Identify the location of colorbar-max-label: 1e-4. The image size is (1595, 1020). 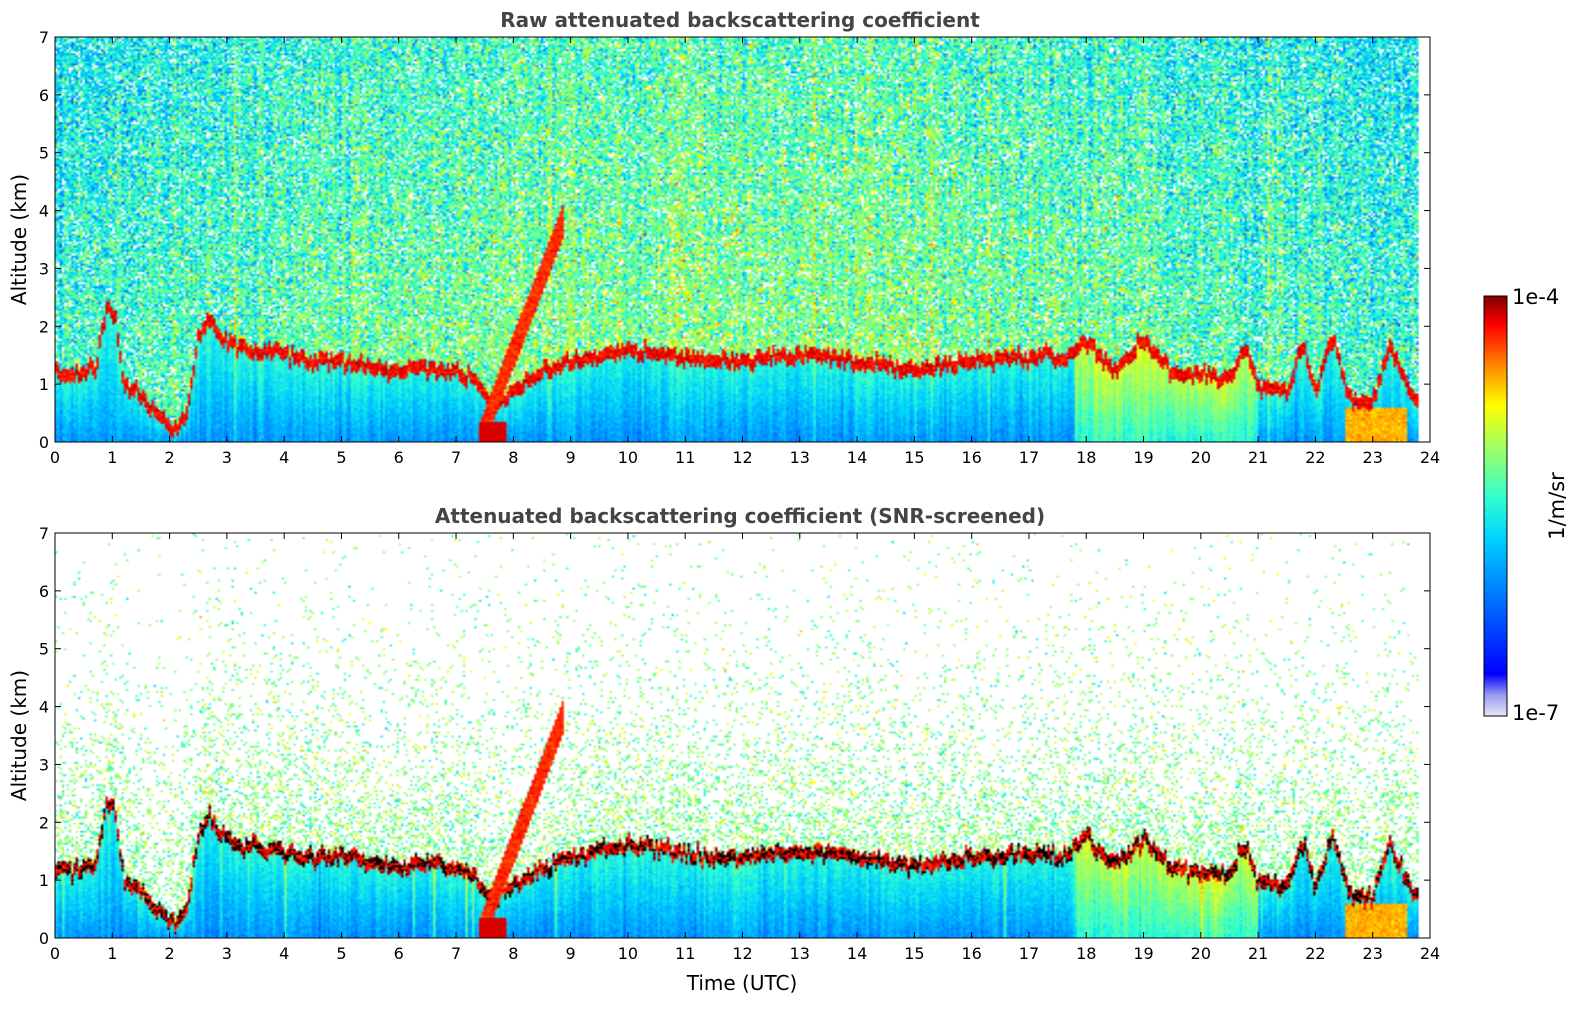
(1535, 297).